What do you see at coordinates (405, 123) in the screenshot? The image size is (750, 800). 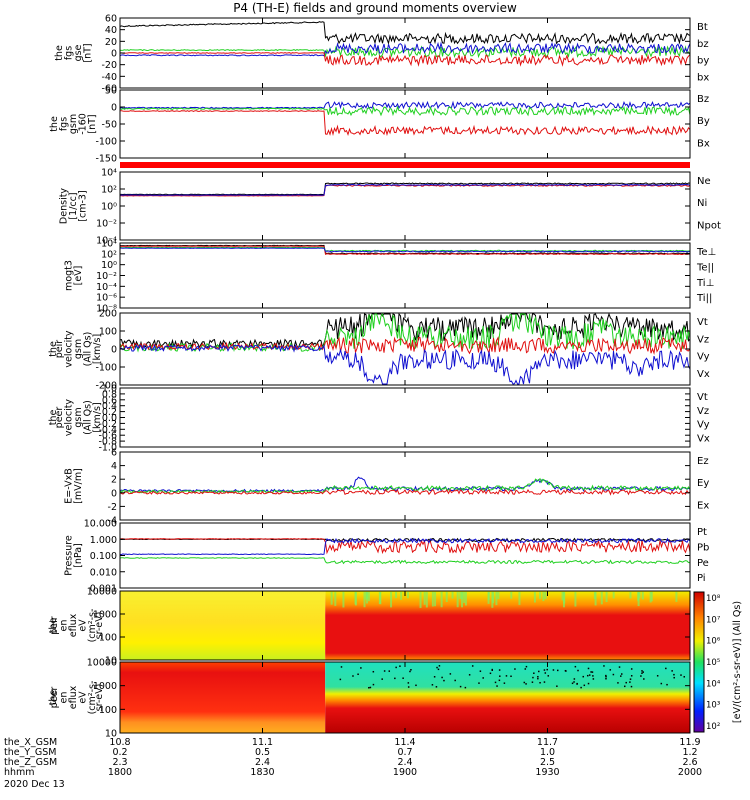 I see `trace-Bz` at bounding box center [405, 123].